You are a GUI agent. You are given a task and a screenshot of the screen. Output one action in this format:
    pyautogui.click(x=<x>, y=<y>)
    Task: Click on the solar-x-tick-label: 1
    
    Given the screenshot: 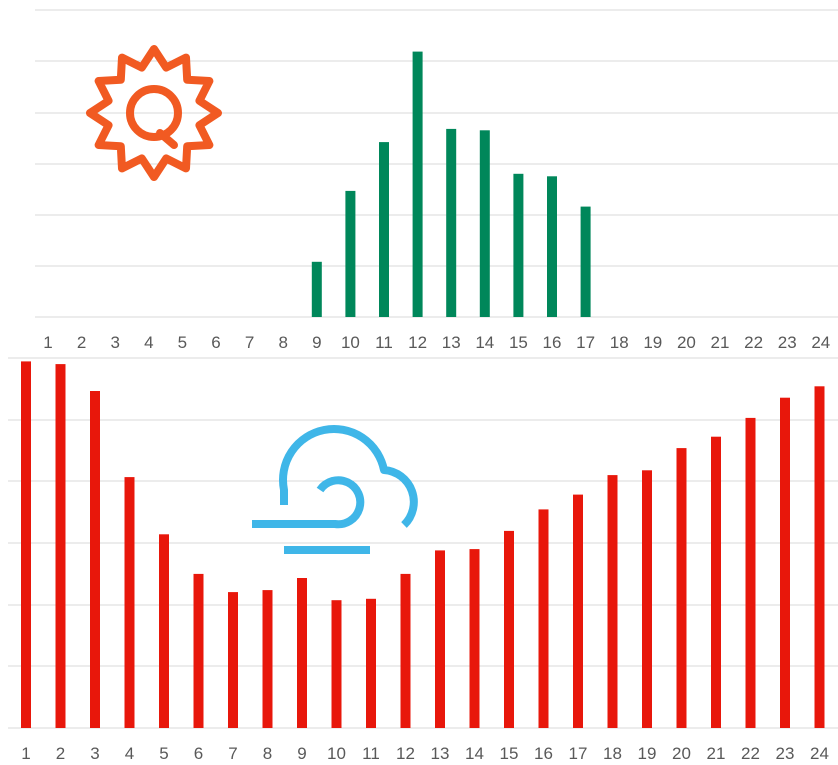 What is the action you would take?
    pyautogui.click(x=47, y=342)
    